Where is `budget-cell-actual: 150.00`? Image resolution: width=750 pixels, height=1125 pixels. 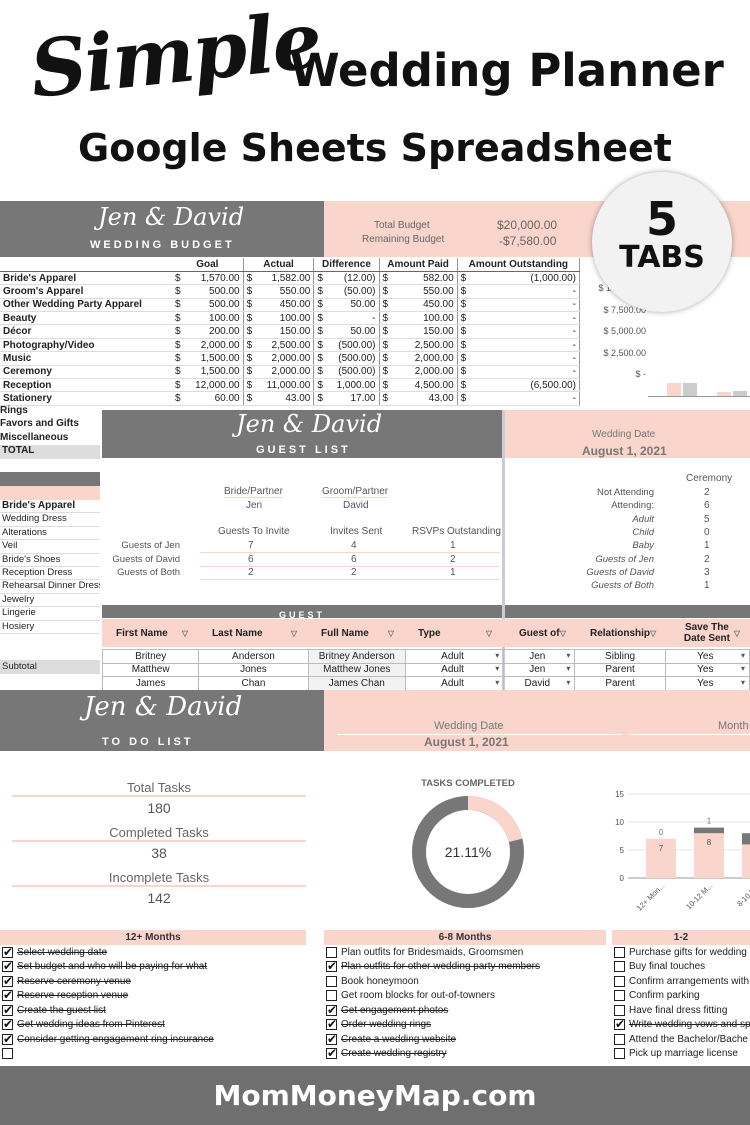
budget-cell-actual: 150.00 is located at coordinates (285, 331).